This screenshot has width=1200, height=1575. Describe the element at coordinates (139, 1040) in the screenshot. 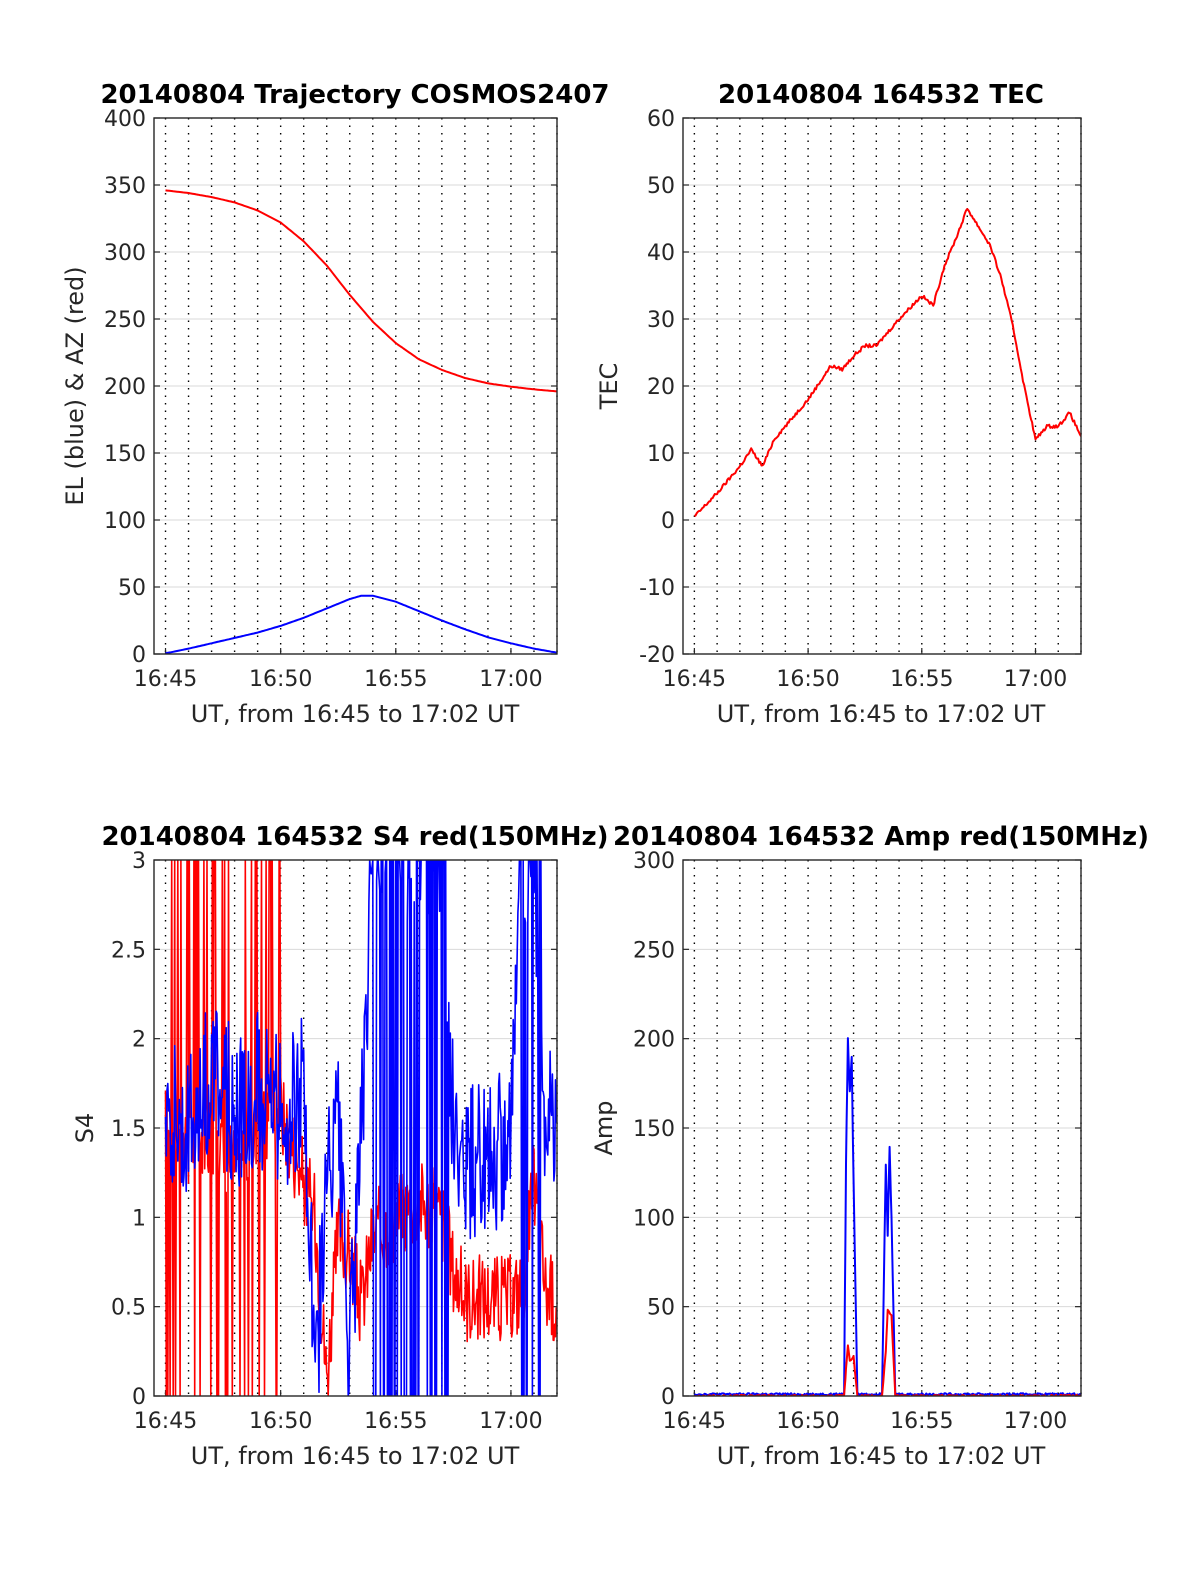

I see `s4-y-tick-label: 2` at that location.